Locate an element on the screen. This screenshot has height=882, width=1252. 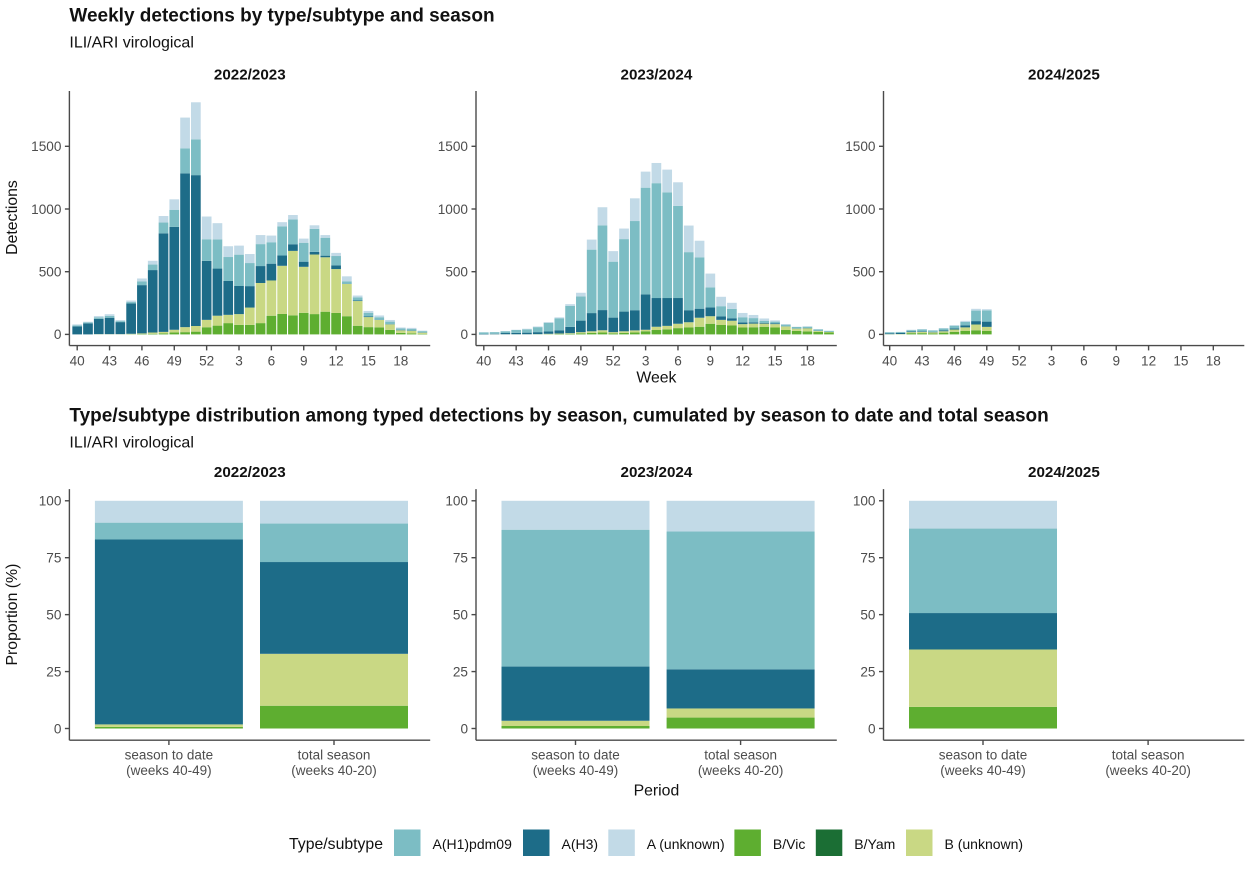
svg-text: Period is located at coordinates (657, 791).